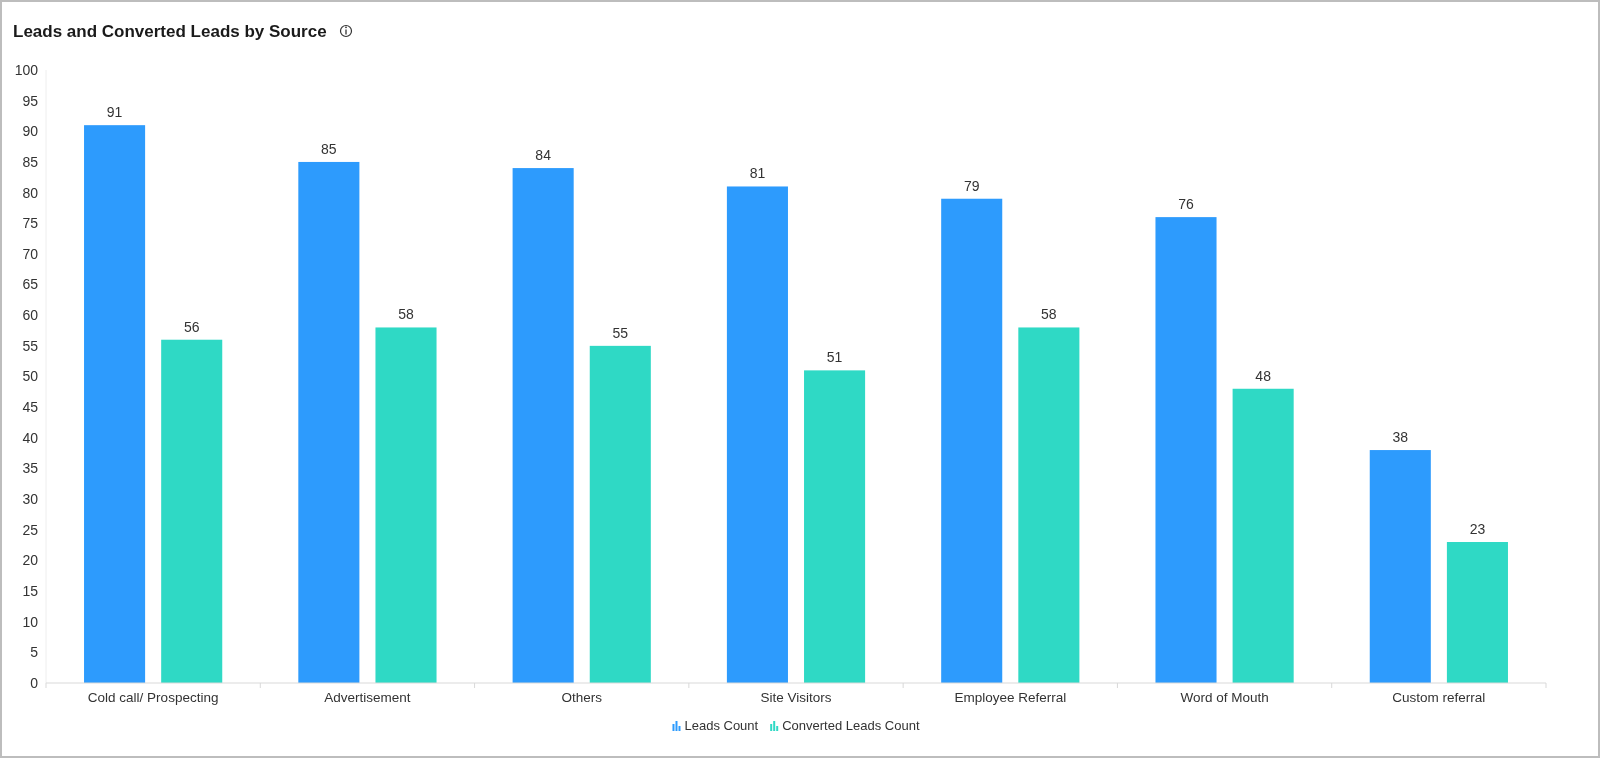 The height and width of the screenshot is (758, 1600). What do you see at coordinates (114, 112) in the screenshot?
I see `data-label: 91` at bounding box center [114, 112].